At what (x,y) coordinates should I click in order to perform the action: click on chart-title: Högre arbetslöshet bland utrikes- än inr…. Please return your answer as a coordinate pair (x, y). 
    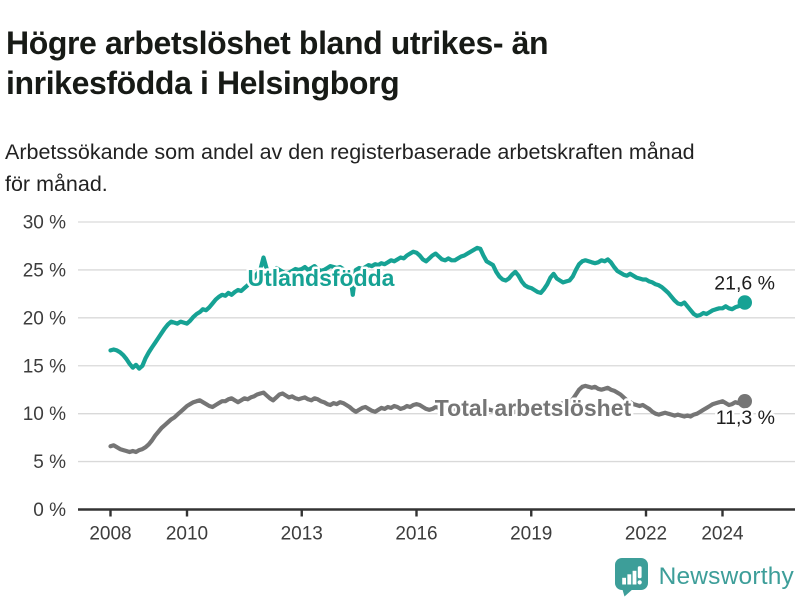
    Looking at the image, I should click on (346, 63).